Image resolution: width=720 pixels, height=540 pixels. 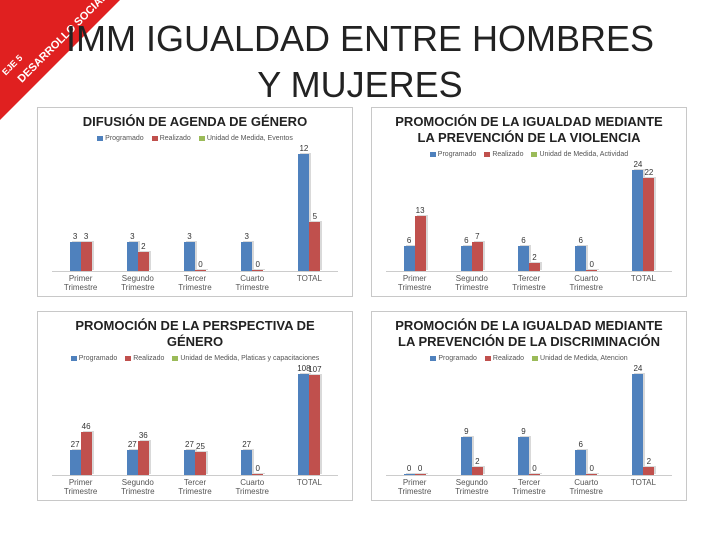 What do you see at coordinates (360, 38) in the screenshot?
I see `title-line: IMM IGUALDAD ENTRE HOMBRES` at bounding box center [360, 38].